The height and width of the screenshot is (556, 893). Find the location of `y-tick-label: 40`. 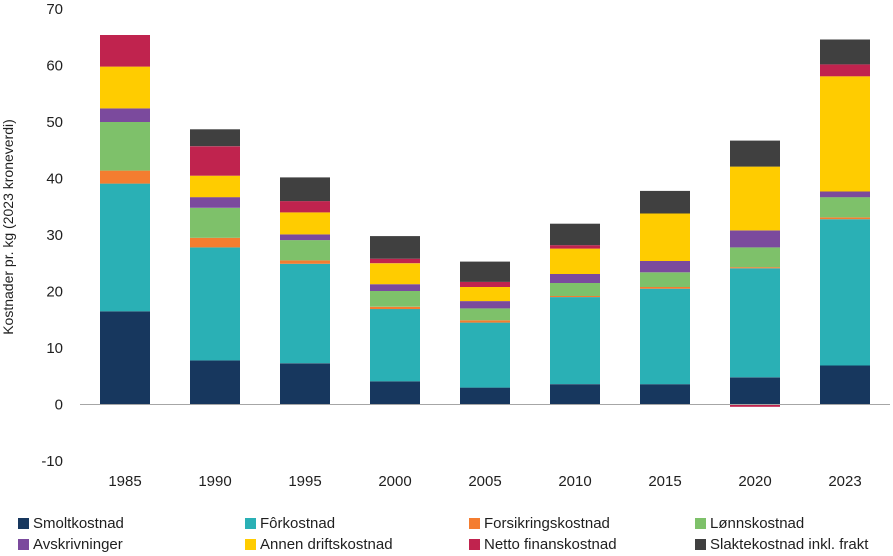

y-tick-label: 40 is located at coordinates (54, 179).